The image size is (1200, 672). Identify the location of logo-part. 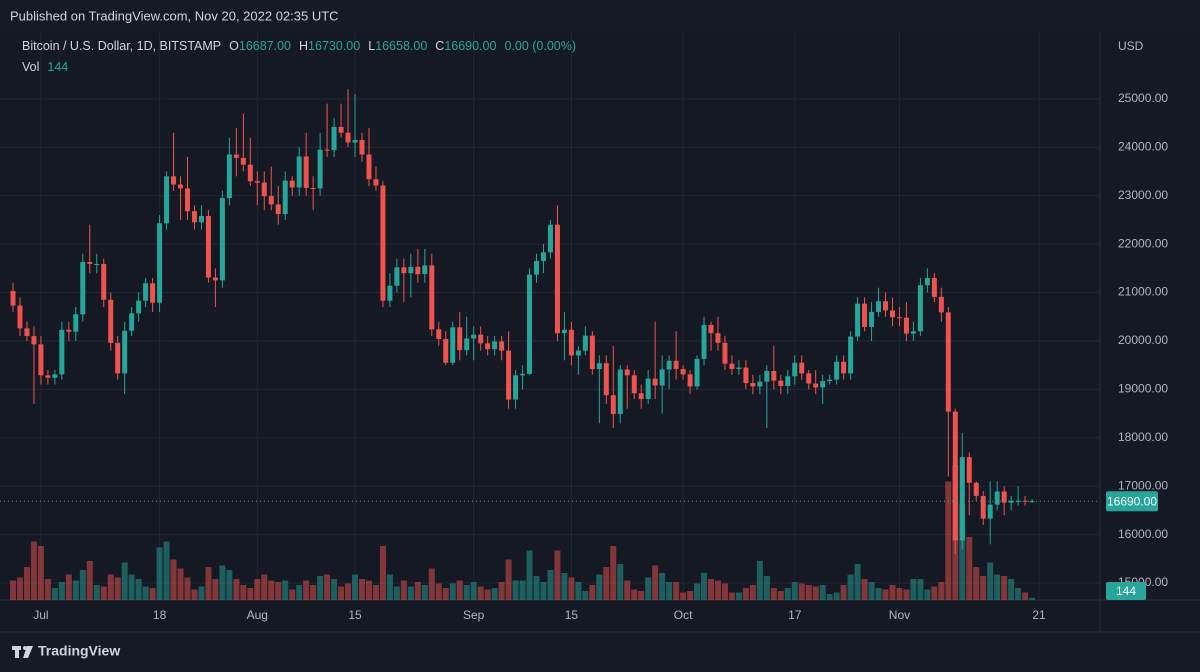
(28, 652).